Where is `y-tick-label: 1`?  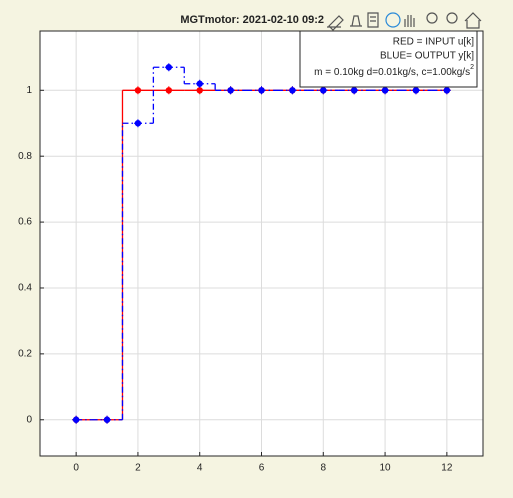 y-tick-label: 1 is located at coordinates (29, 90).